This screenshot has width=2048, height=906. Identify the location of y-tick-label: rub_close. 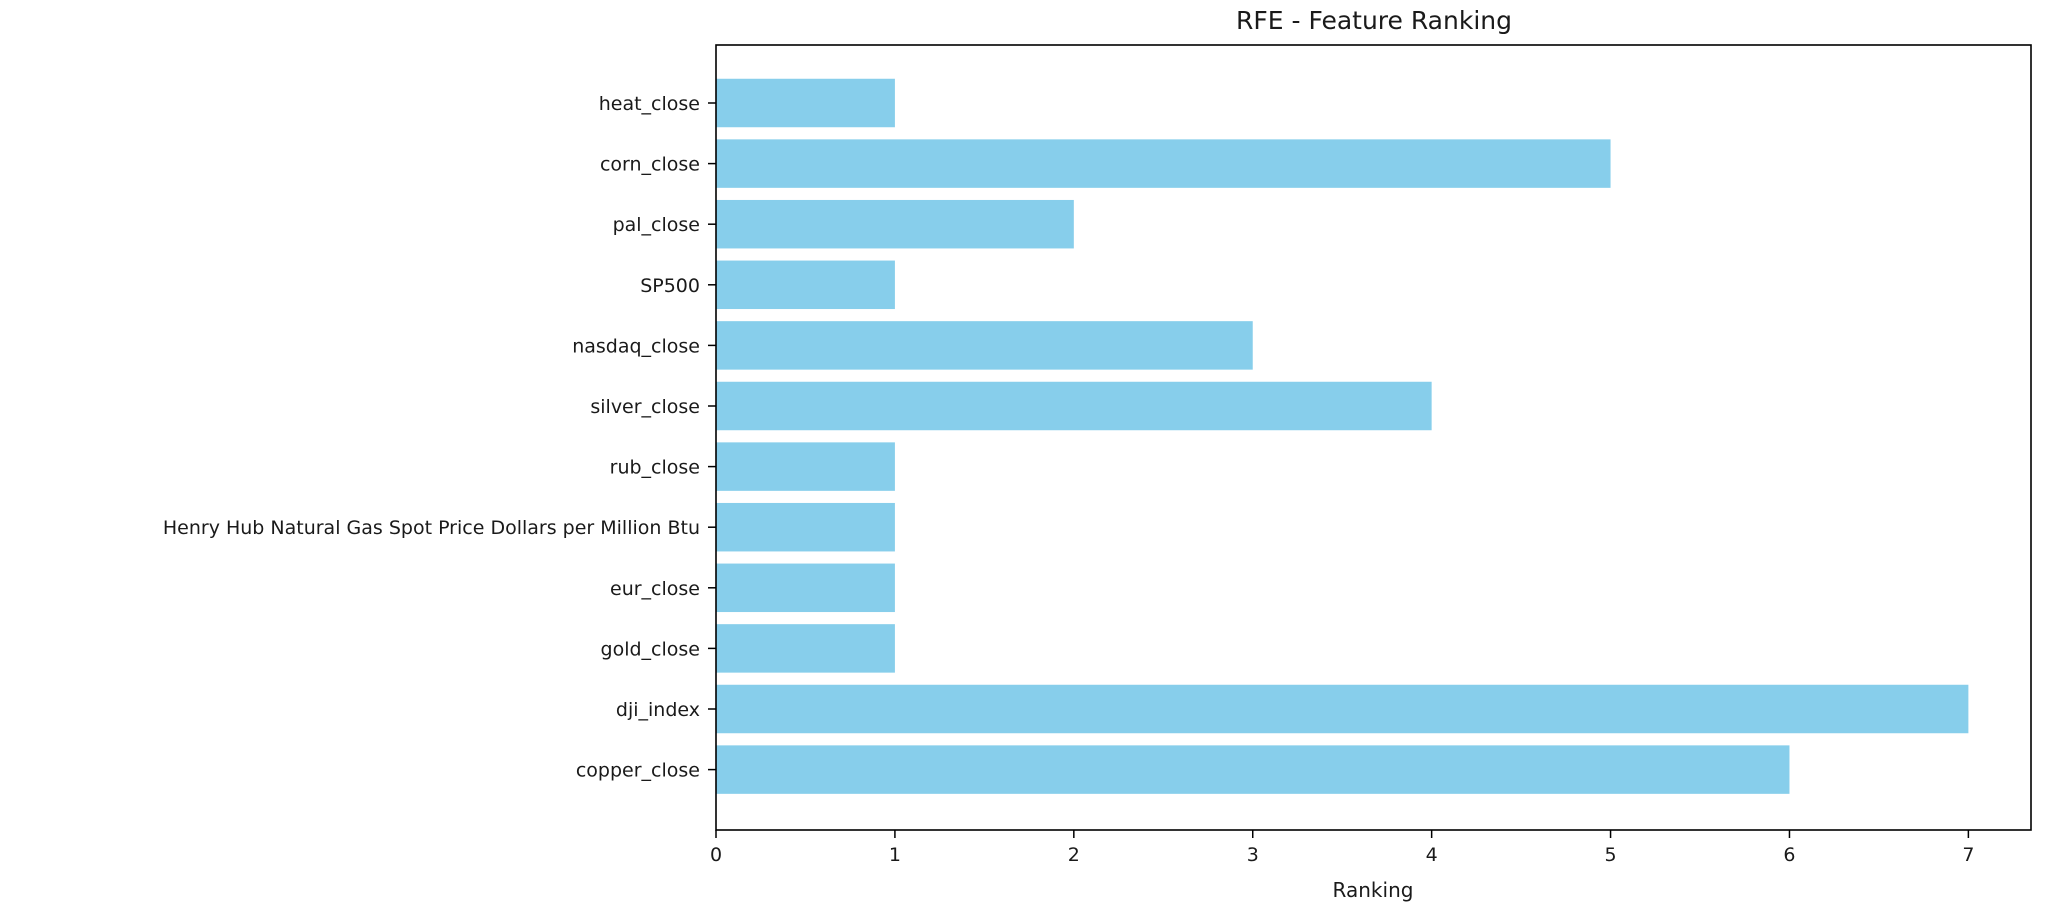
(655, 468).